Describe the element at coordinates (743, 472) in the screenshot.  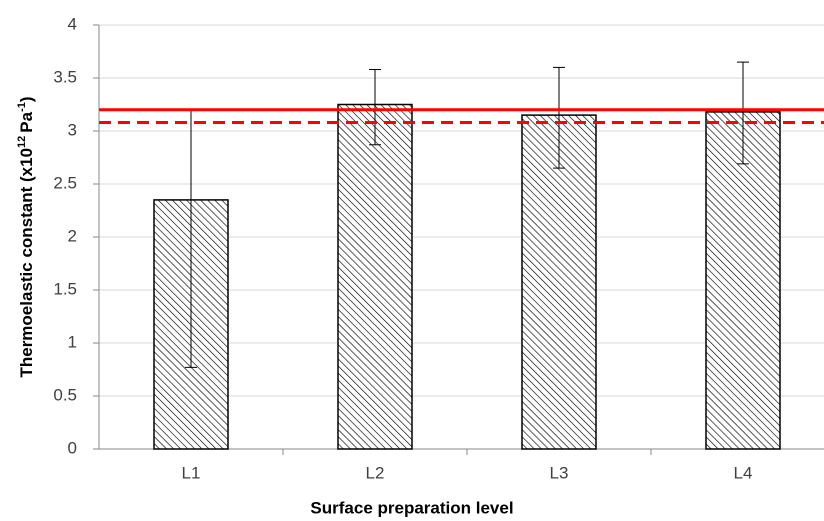
I see `x-tick-label: L4` at that location.